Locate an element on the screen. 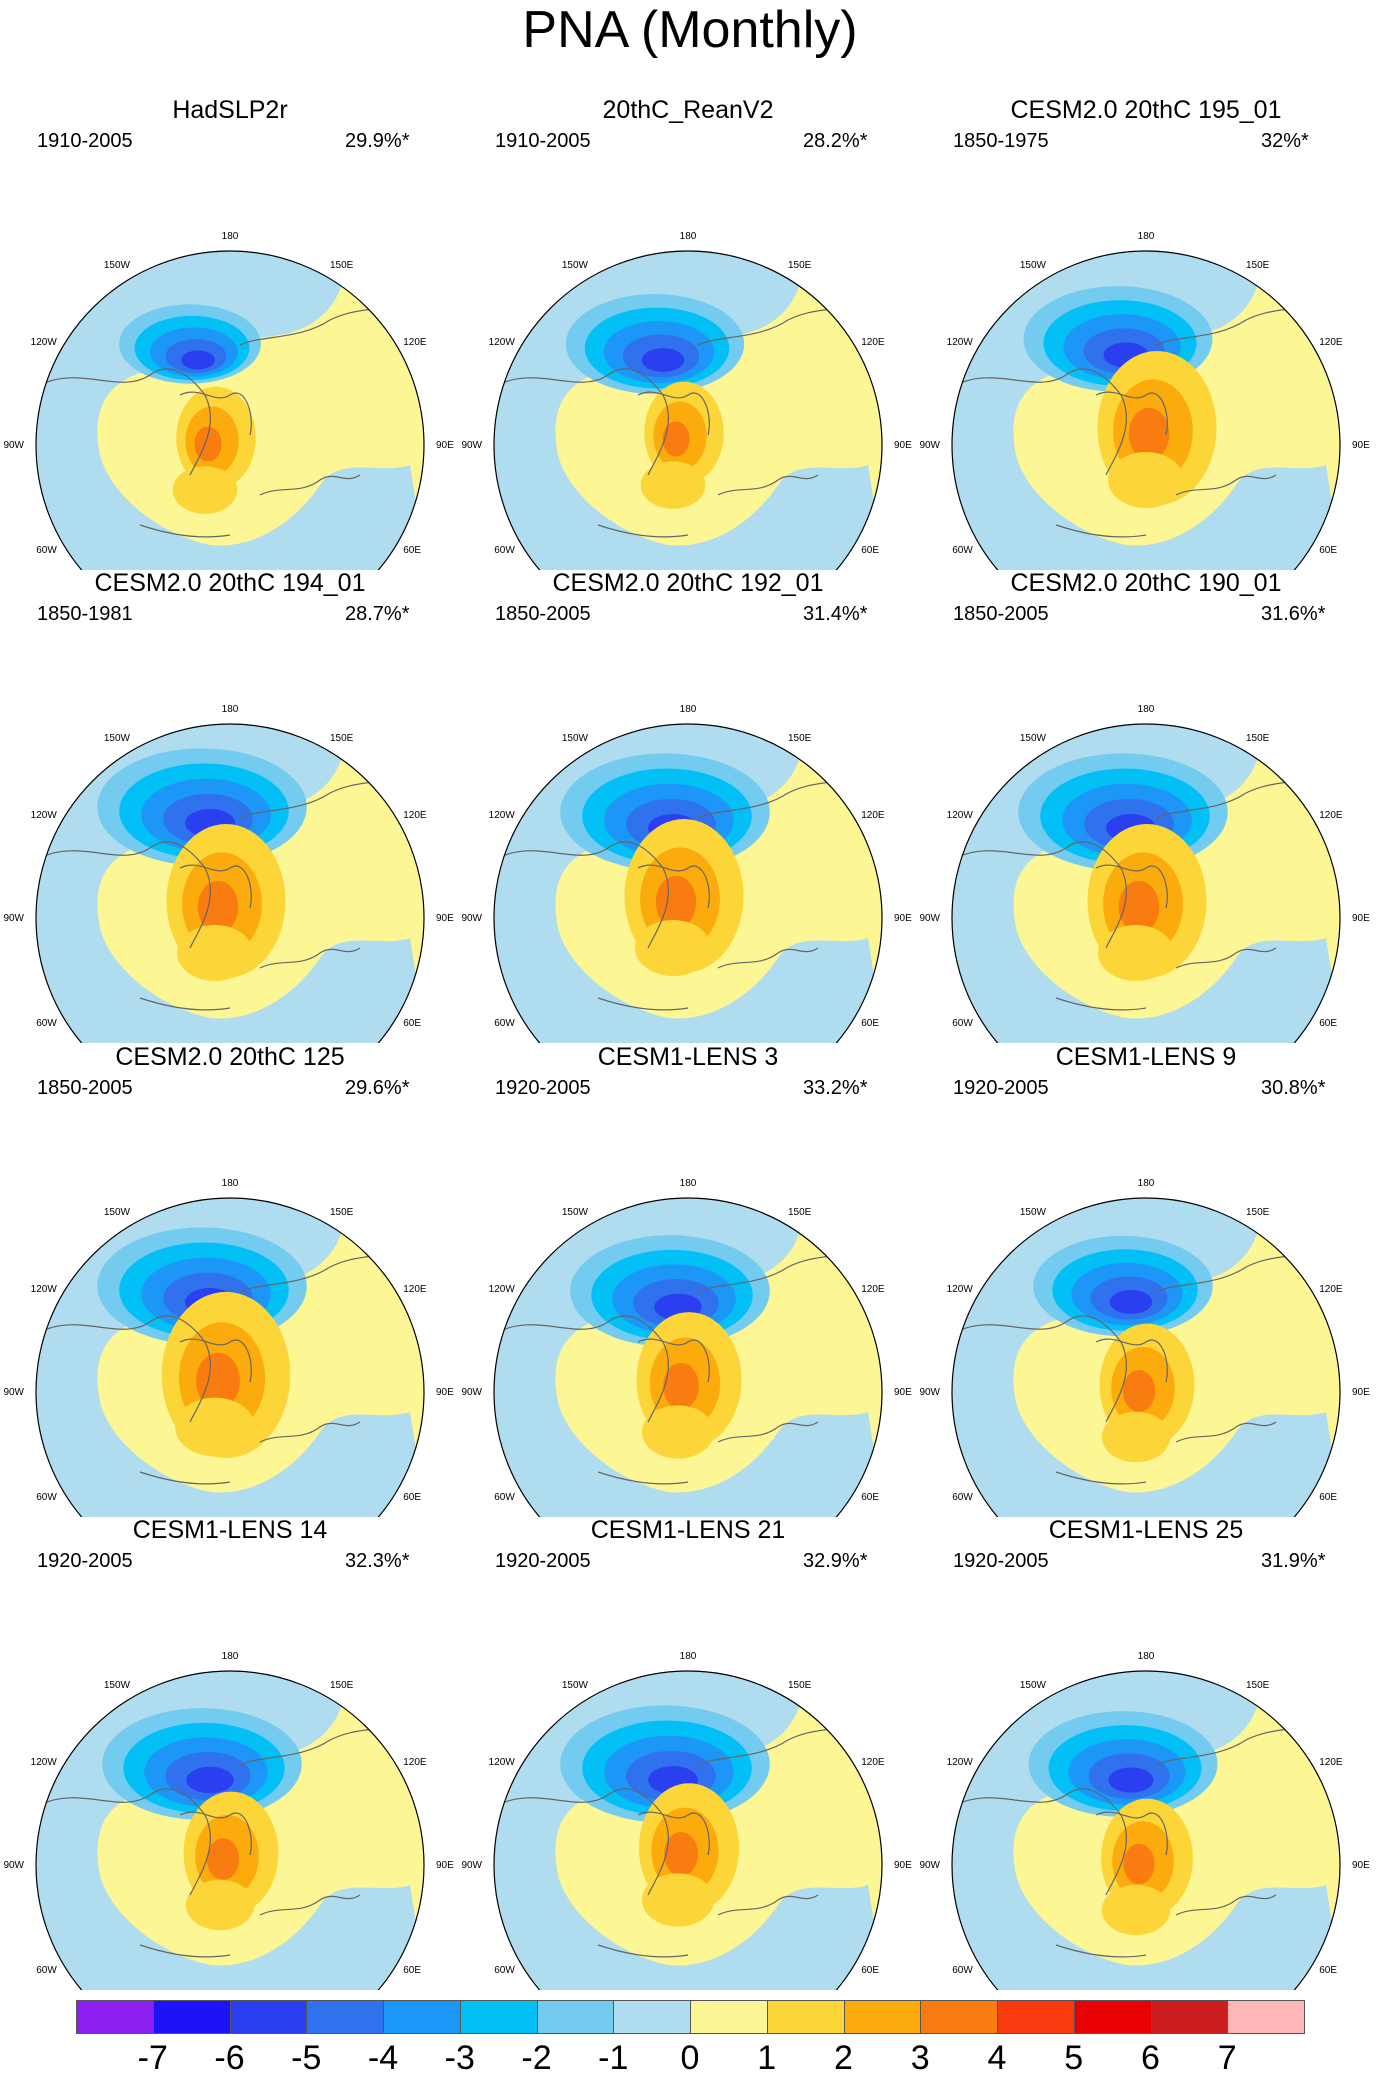  explained-variance: 32%* is located at coordinates (1285, 141).